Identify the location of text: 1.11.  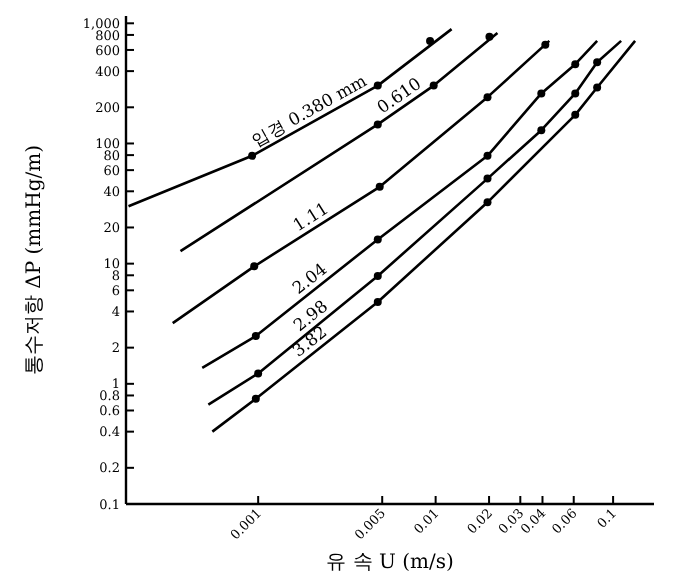
(311, 218).